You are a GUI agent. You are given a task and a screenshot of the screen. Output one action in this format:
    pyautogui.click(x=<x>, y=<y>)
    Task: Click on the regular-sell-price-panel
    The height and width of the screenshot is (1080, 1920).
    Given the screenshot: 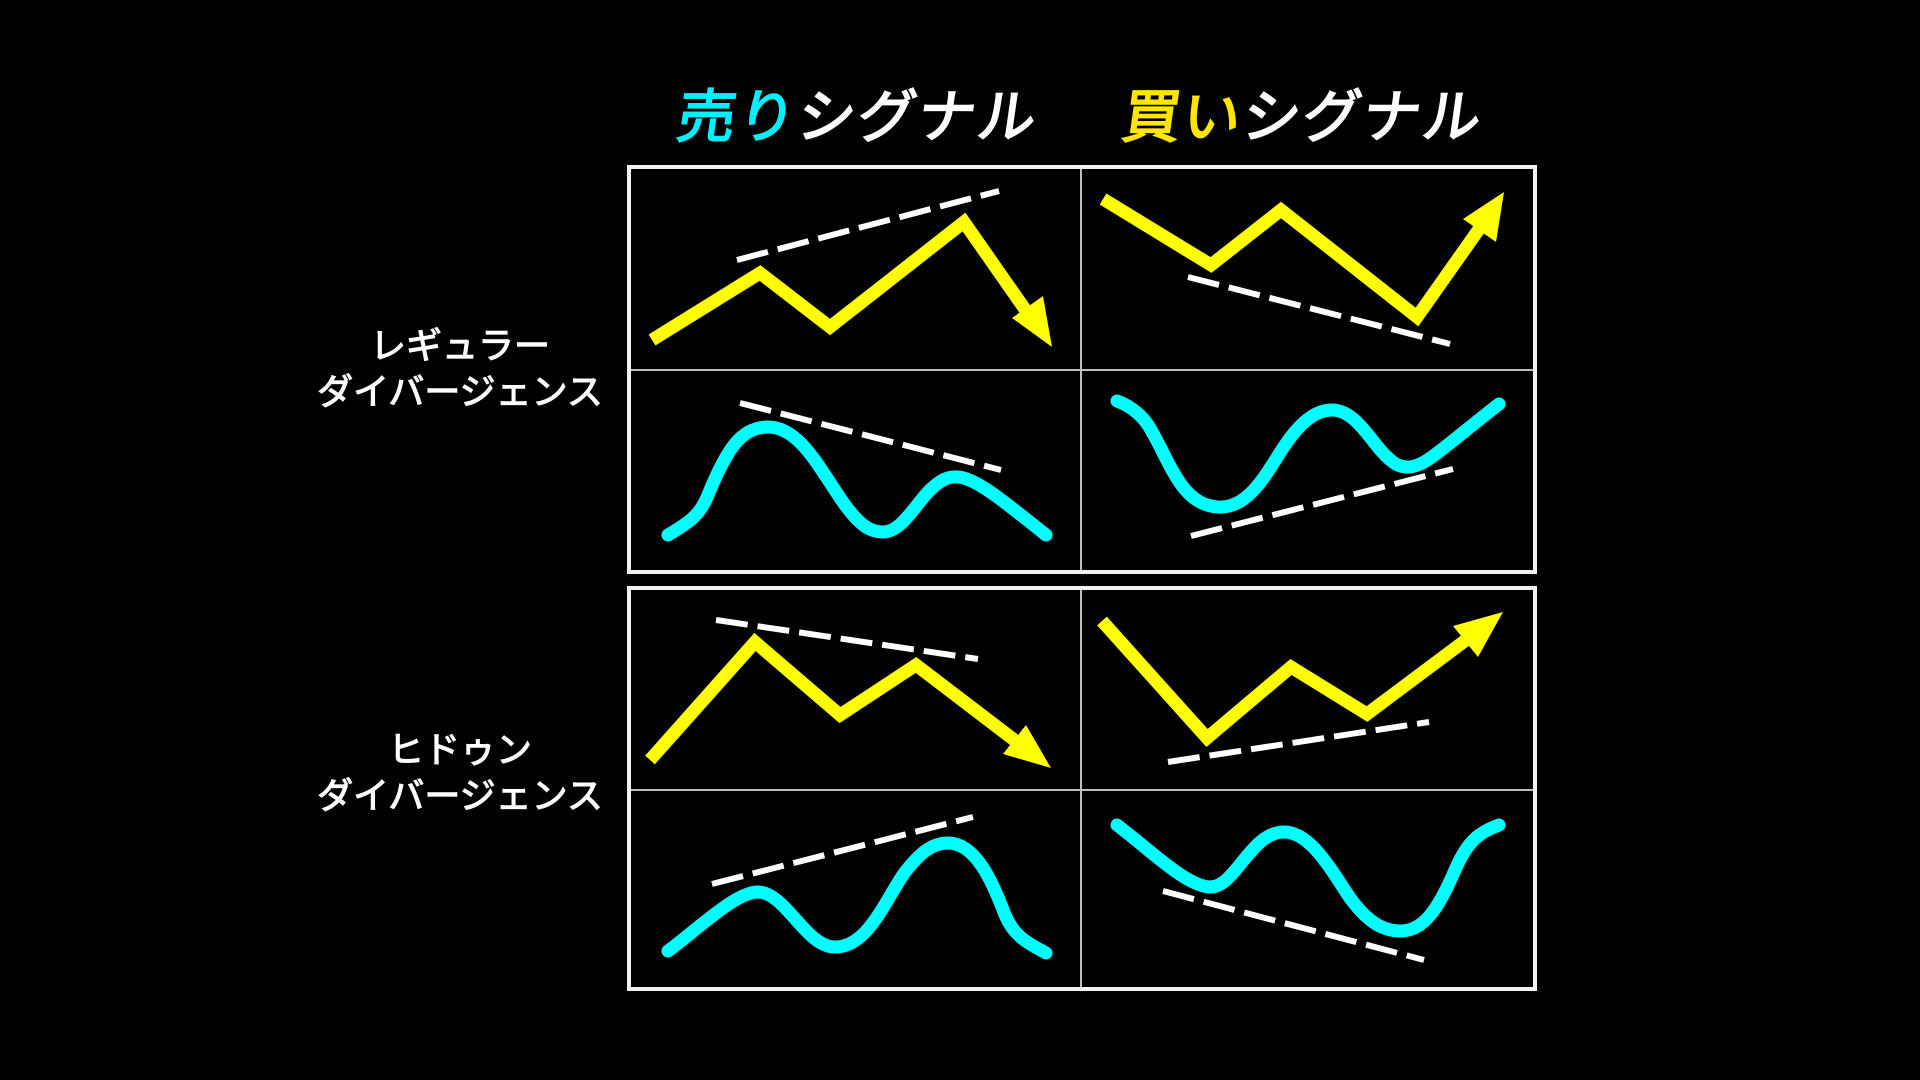 What is the action you would take?
    pyautogui.click(x=850, y=267)
    